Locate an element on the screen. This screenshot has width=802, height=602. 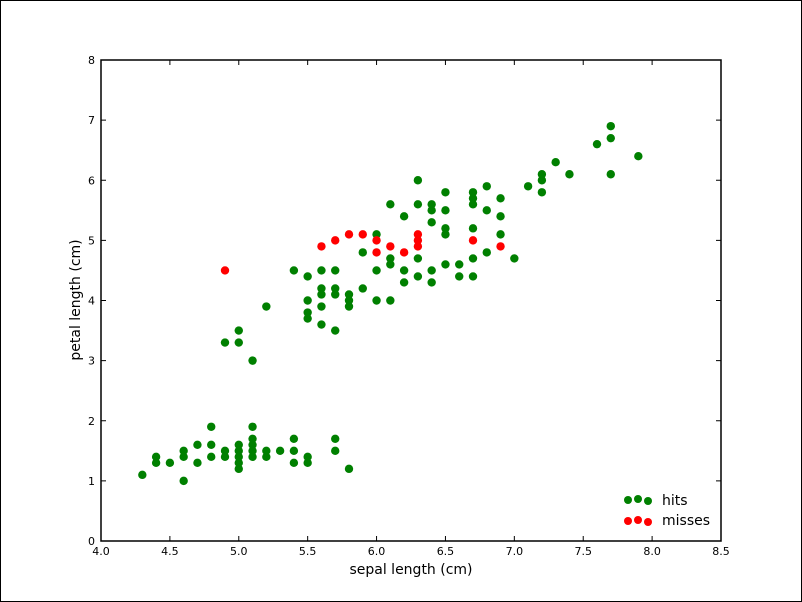
legend-misses-label: misses is located at coordinates (686, 521).